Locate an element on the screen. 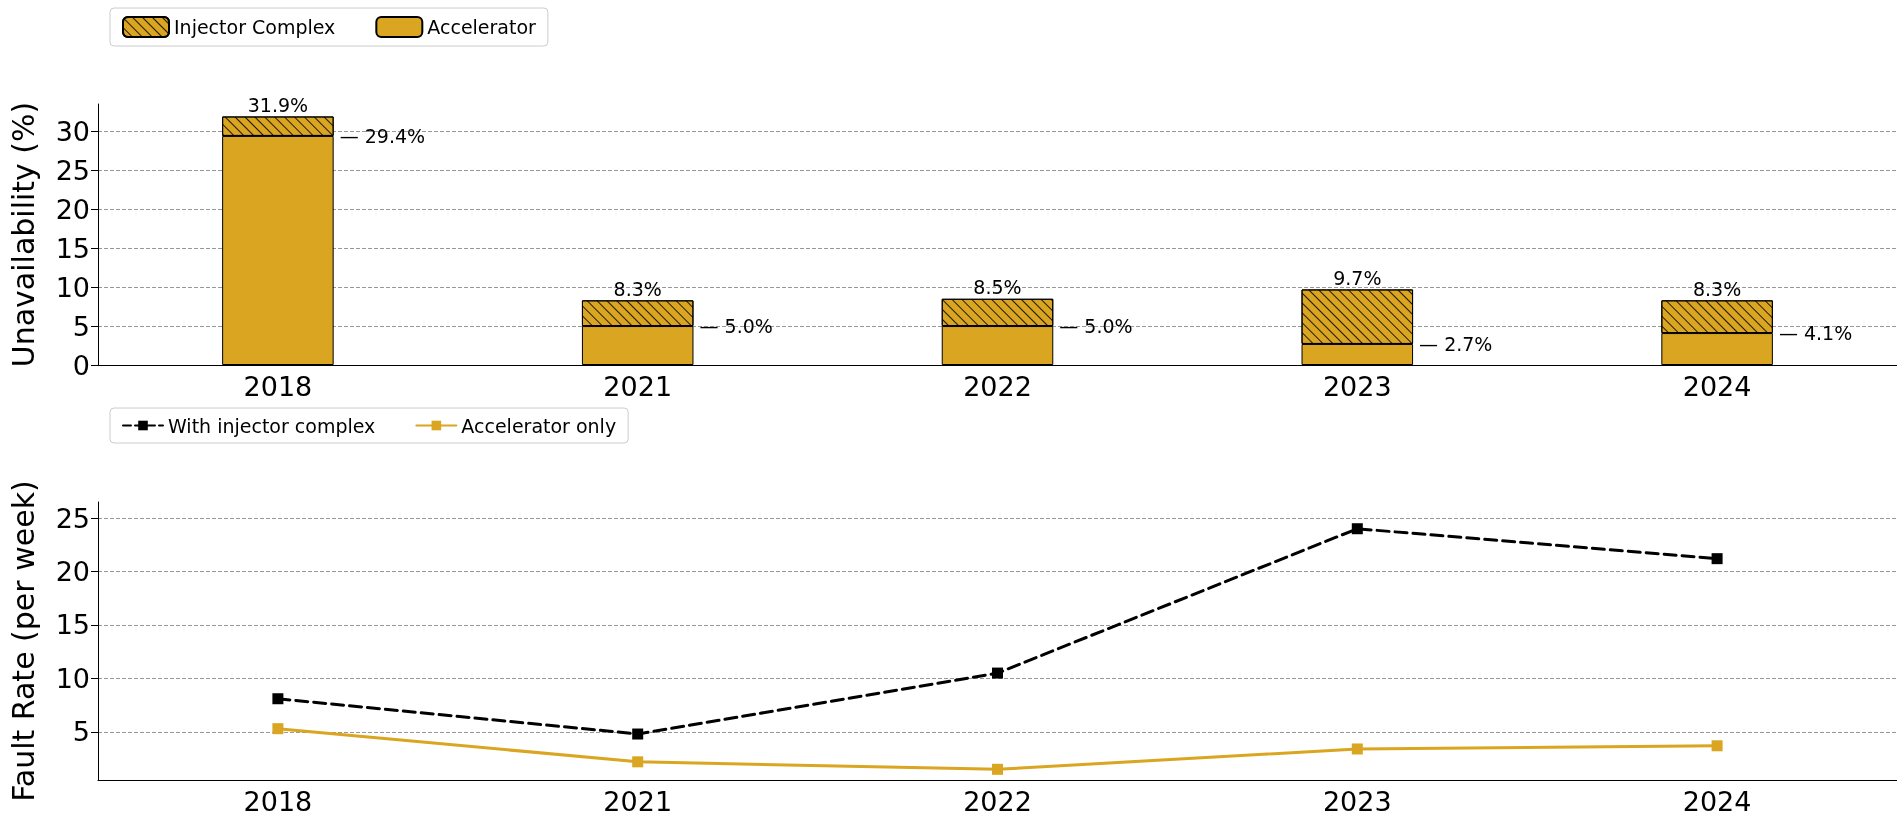  total-label: 8.5% is located at coordinates (997, 287).